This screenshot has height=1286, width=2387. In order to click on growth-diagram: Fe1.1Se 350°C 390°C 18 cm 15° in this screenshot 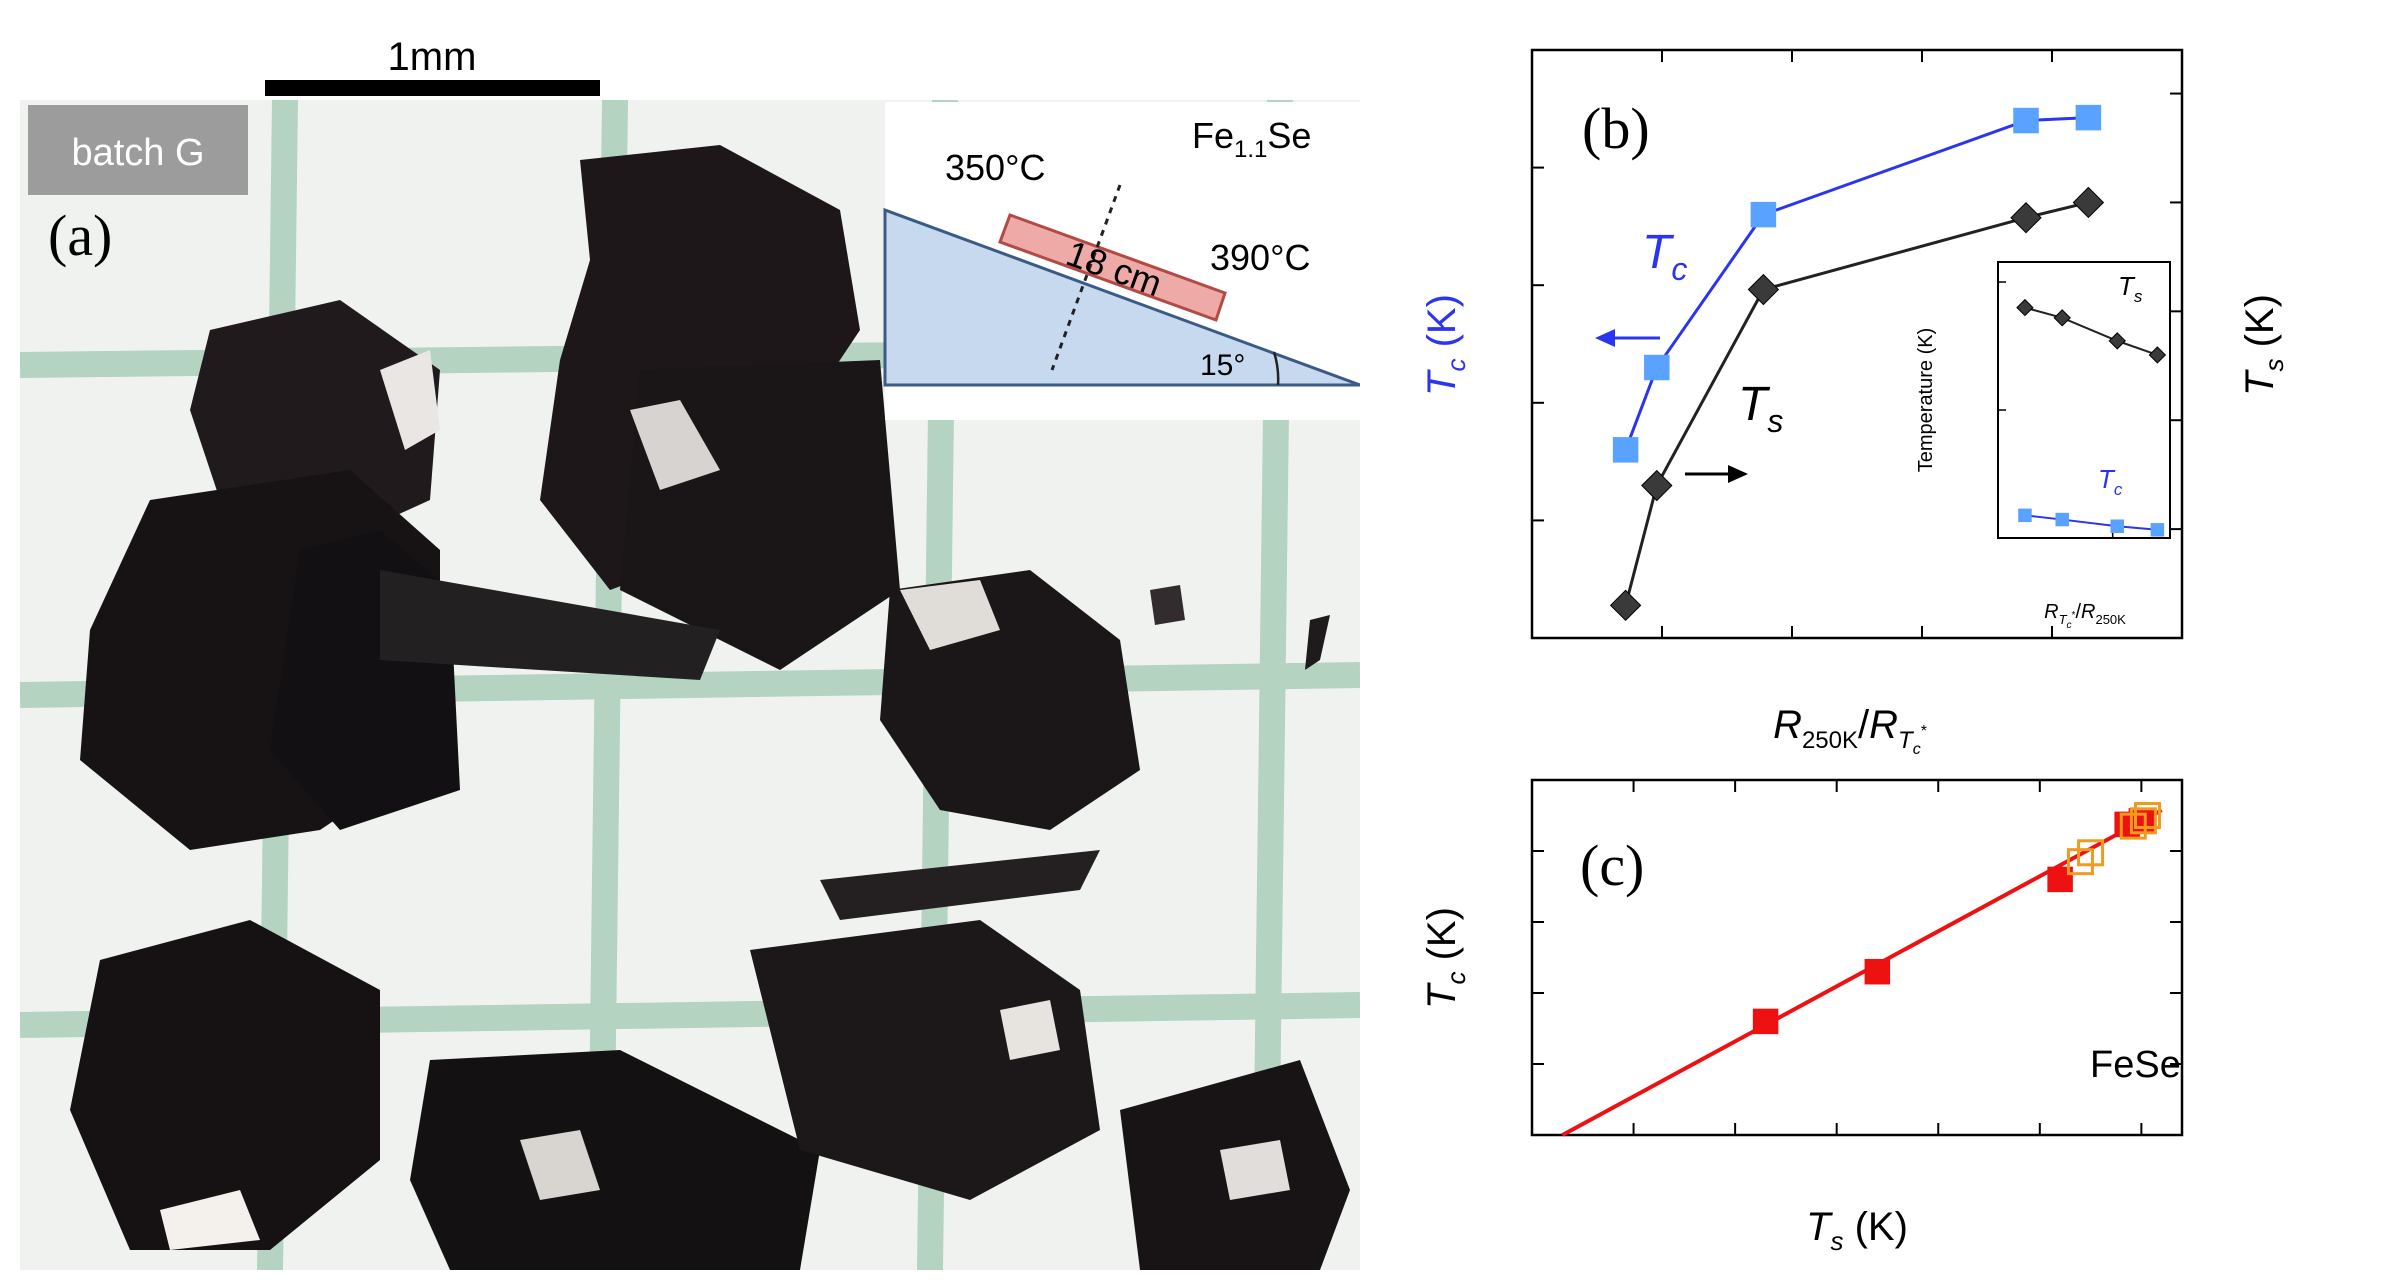, I will do `click(1122, 261)`.